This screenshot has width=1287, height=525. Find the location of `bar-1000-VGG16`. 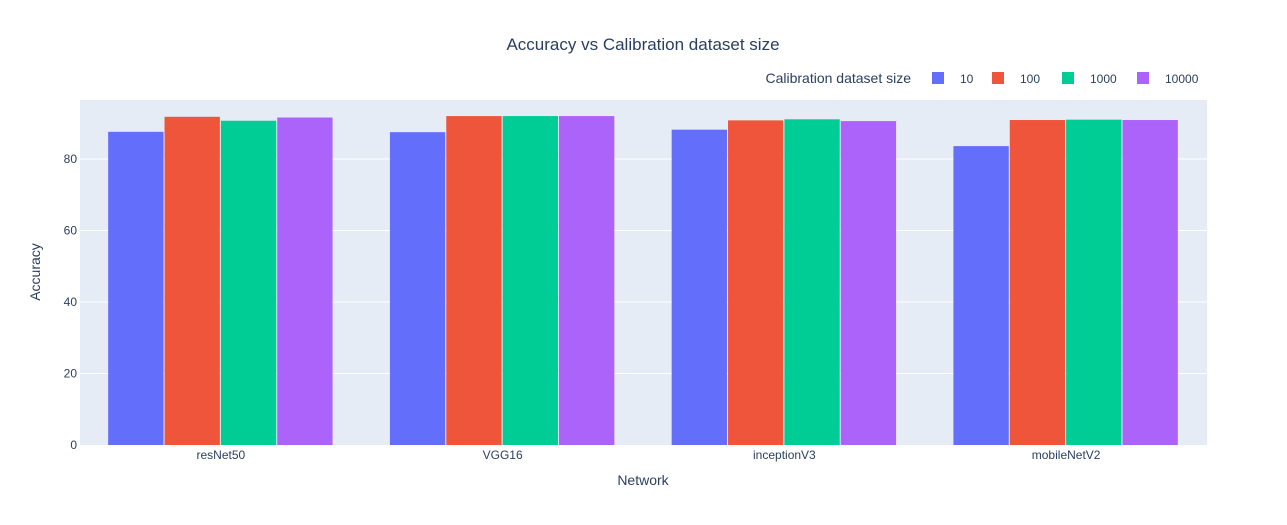

bar-1000-VGG16 is located at coordinates (530, 281).